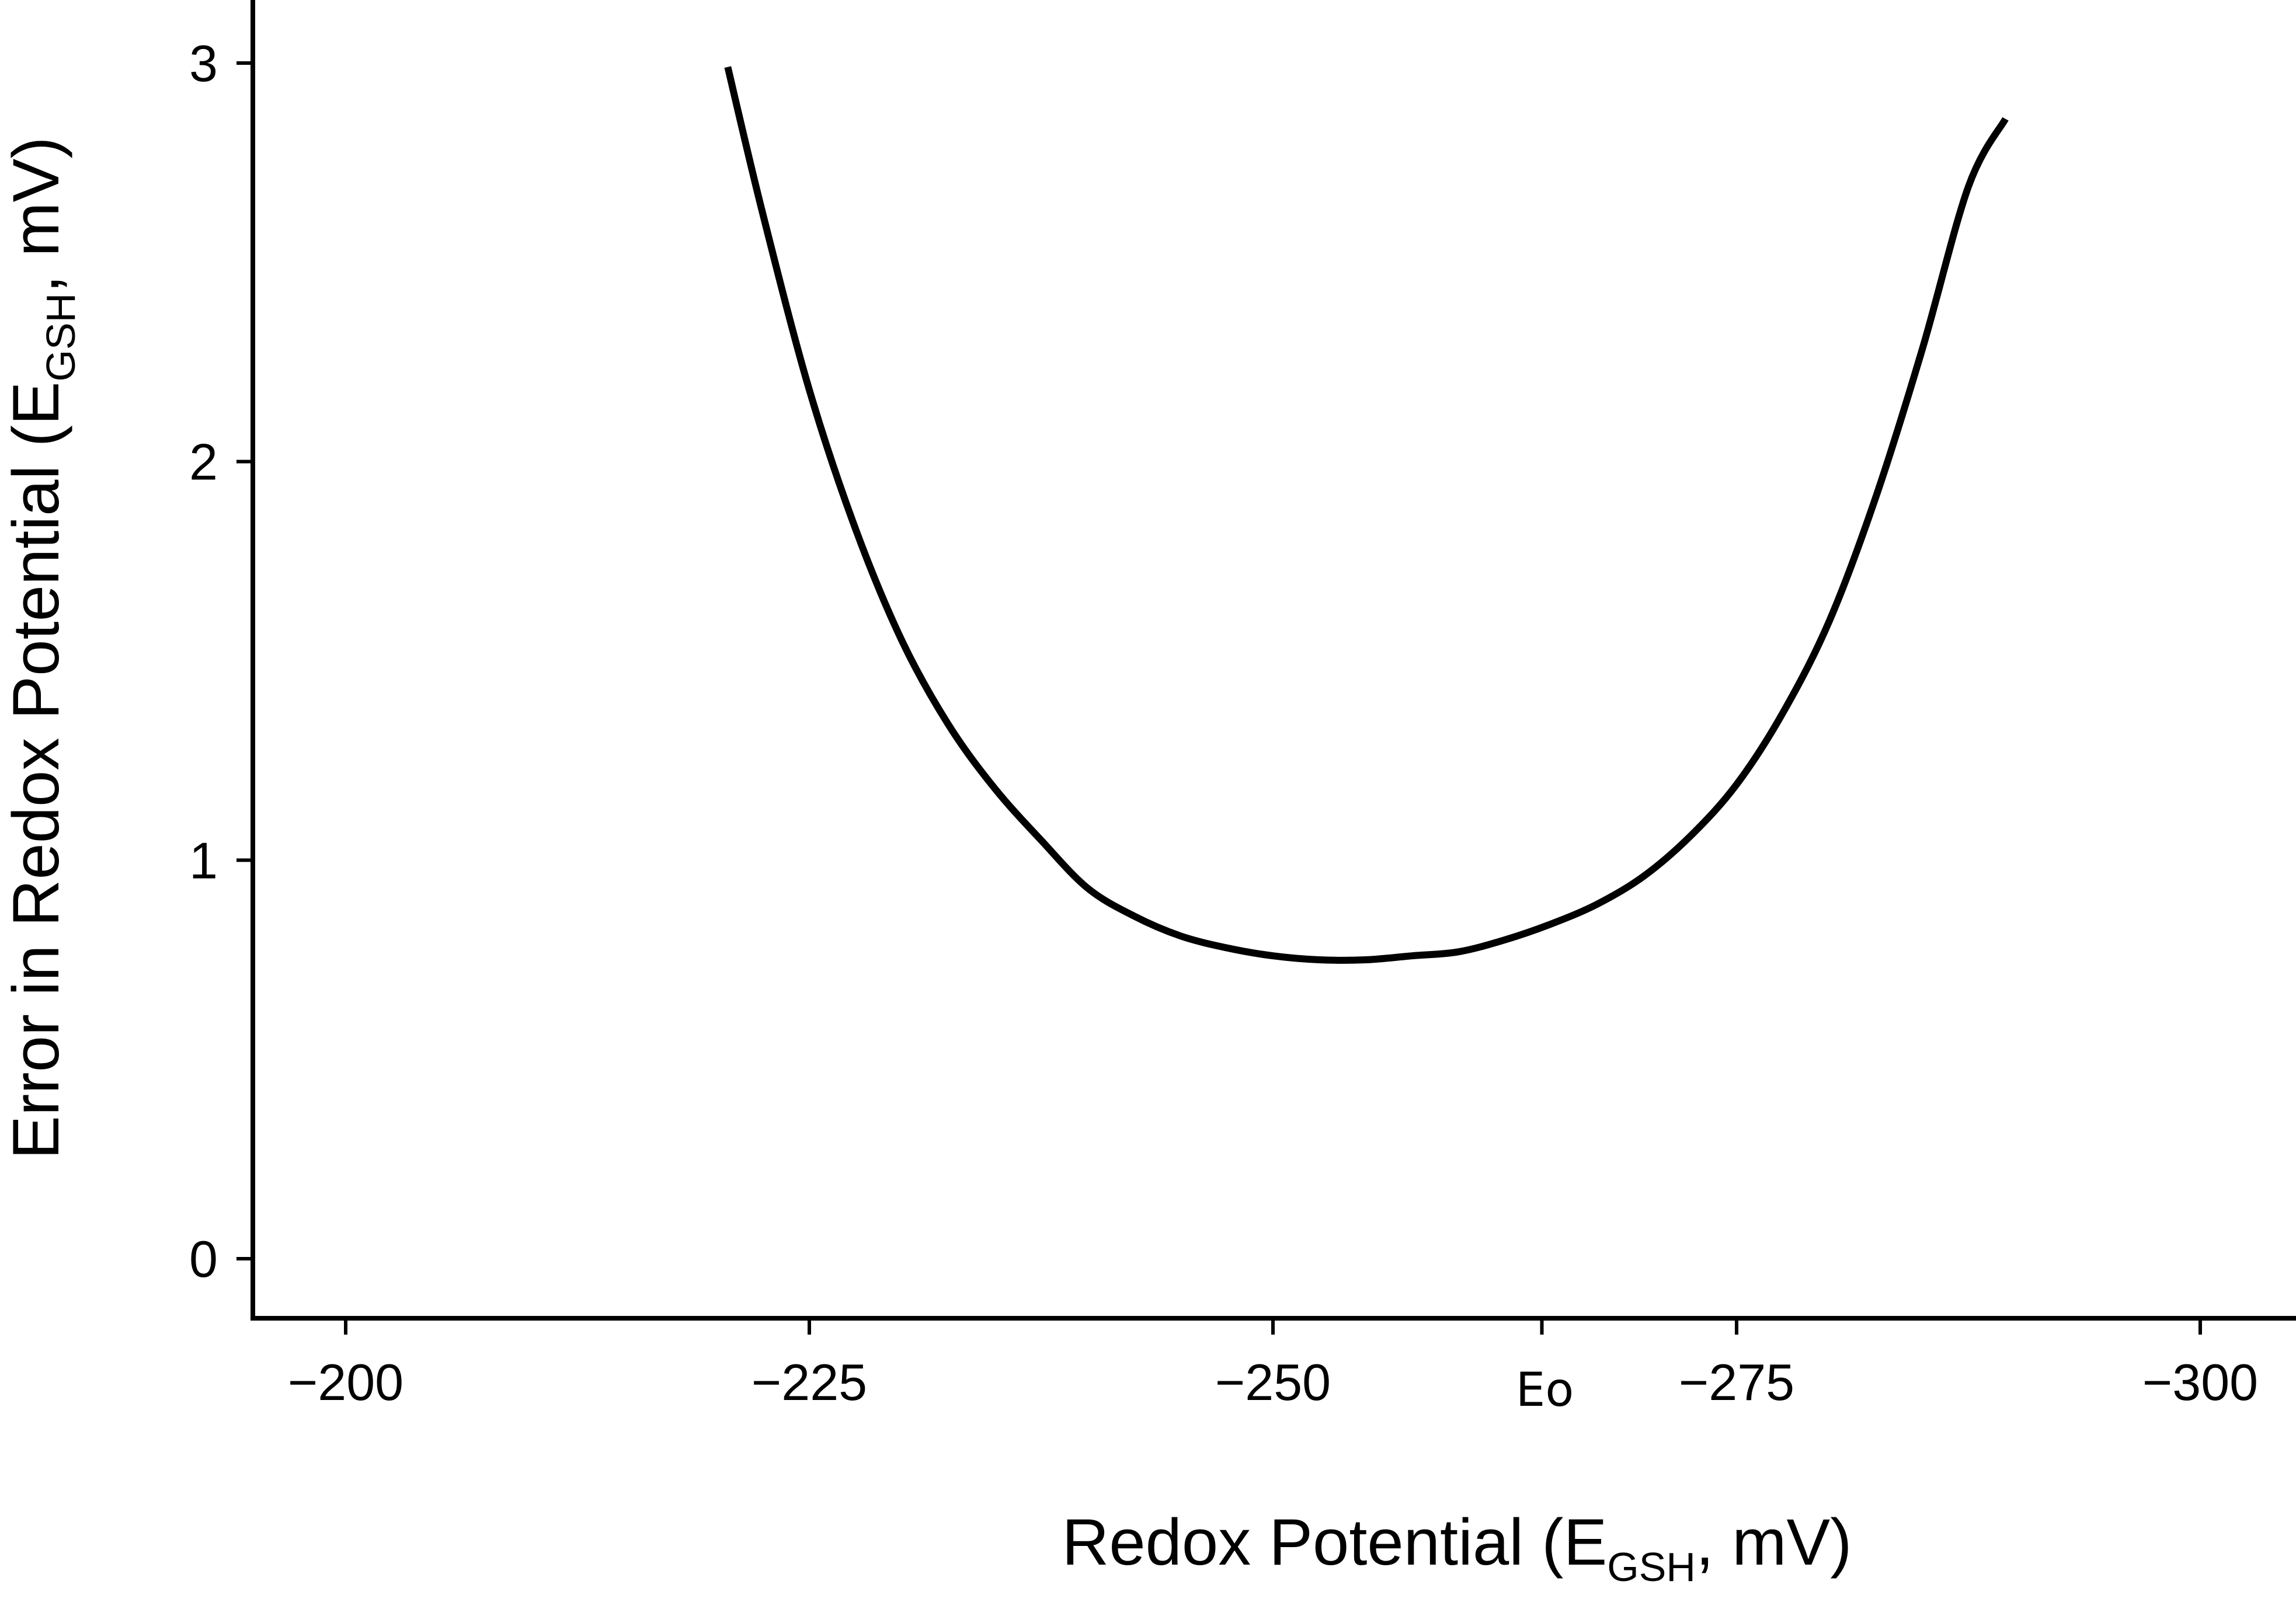 This screenshot has width=2296, height=1609. I want to click on y-axis-title-main: Error in Redox Potential (E, so click(36, 770).